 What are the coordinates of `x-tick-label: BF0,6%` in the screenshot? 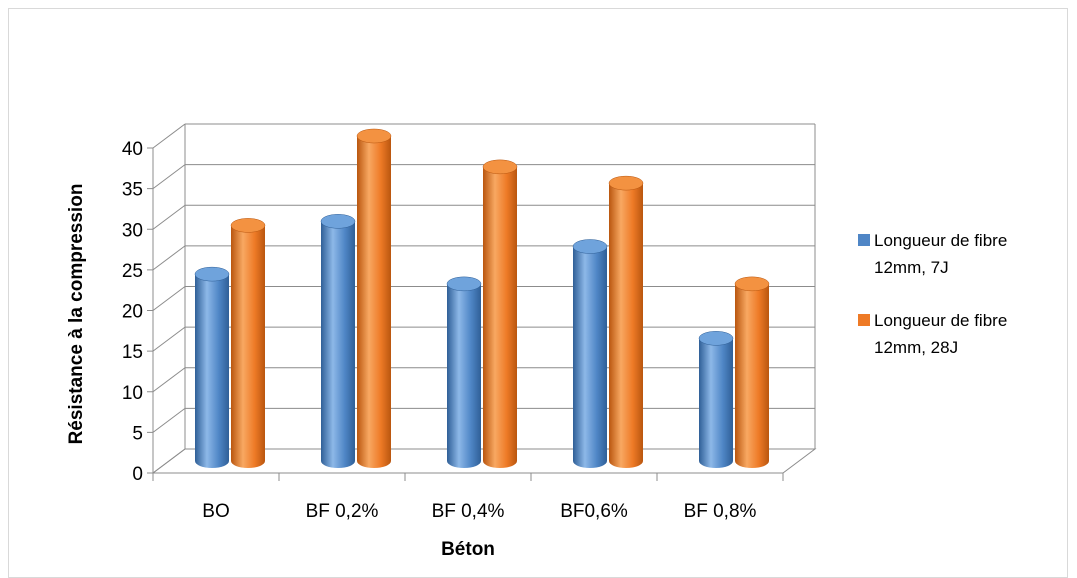 It's located at (594, 511).